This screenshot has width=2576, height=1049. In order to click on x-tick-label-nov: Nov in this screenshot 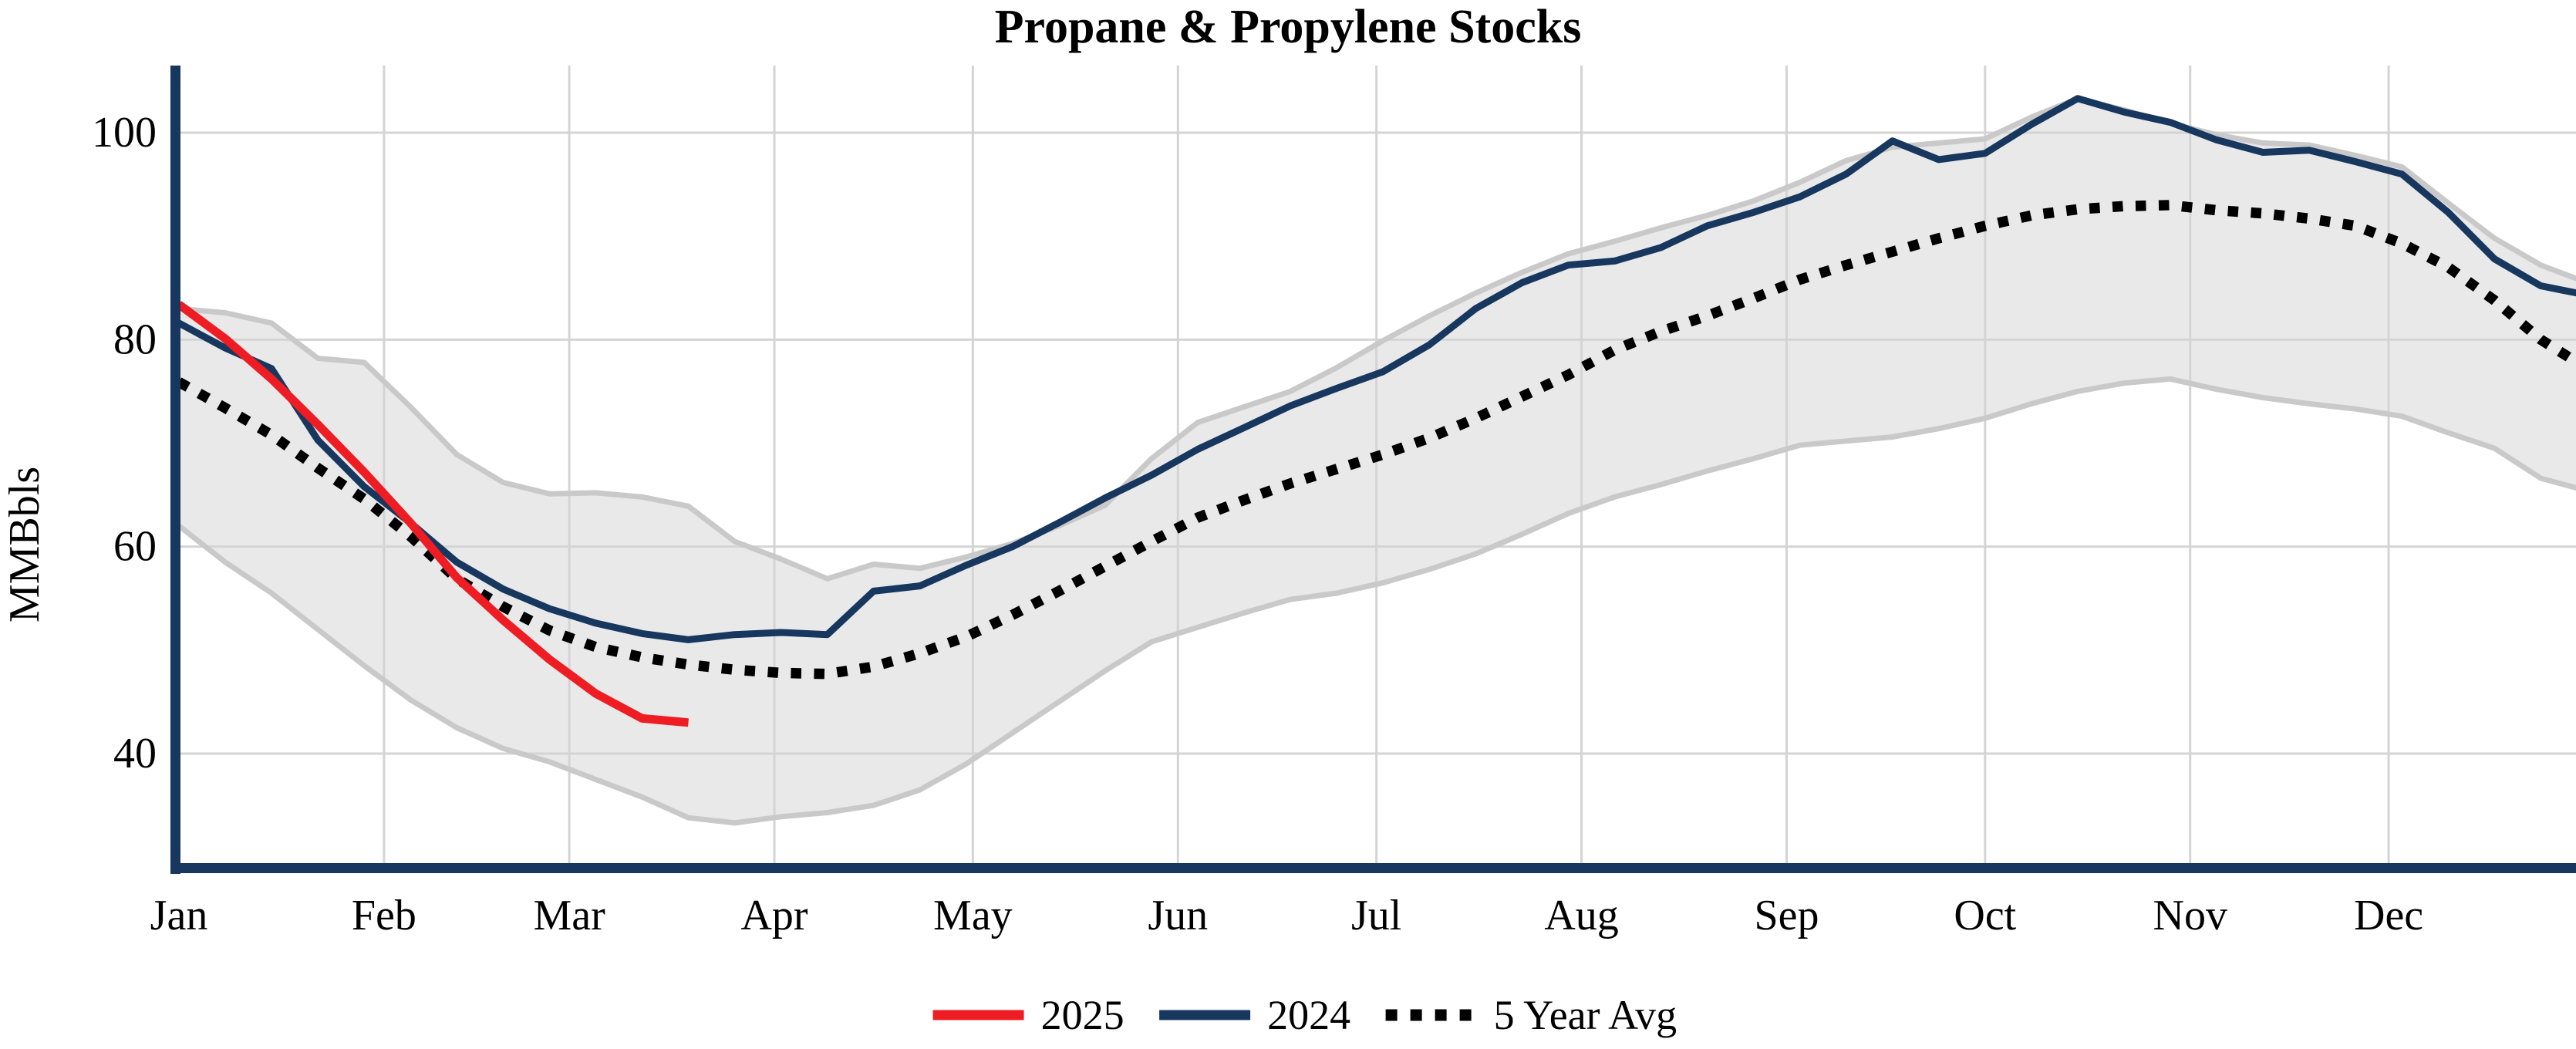, I will do `click(2190, 915)`.